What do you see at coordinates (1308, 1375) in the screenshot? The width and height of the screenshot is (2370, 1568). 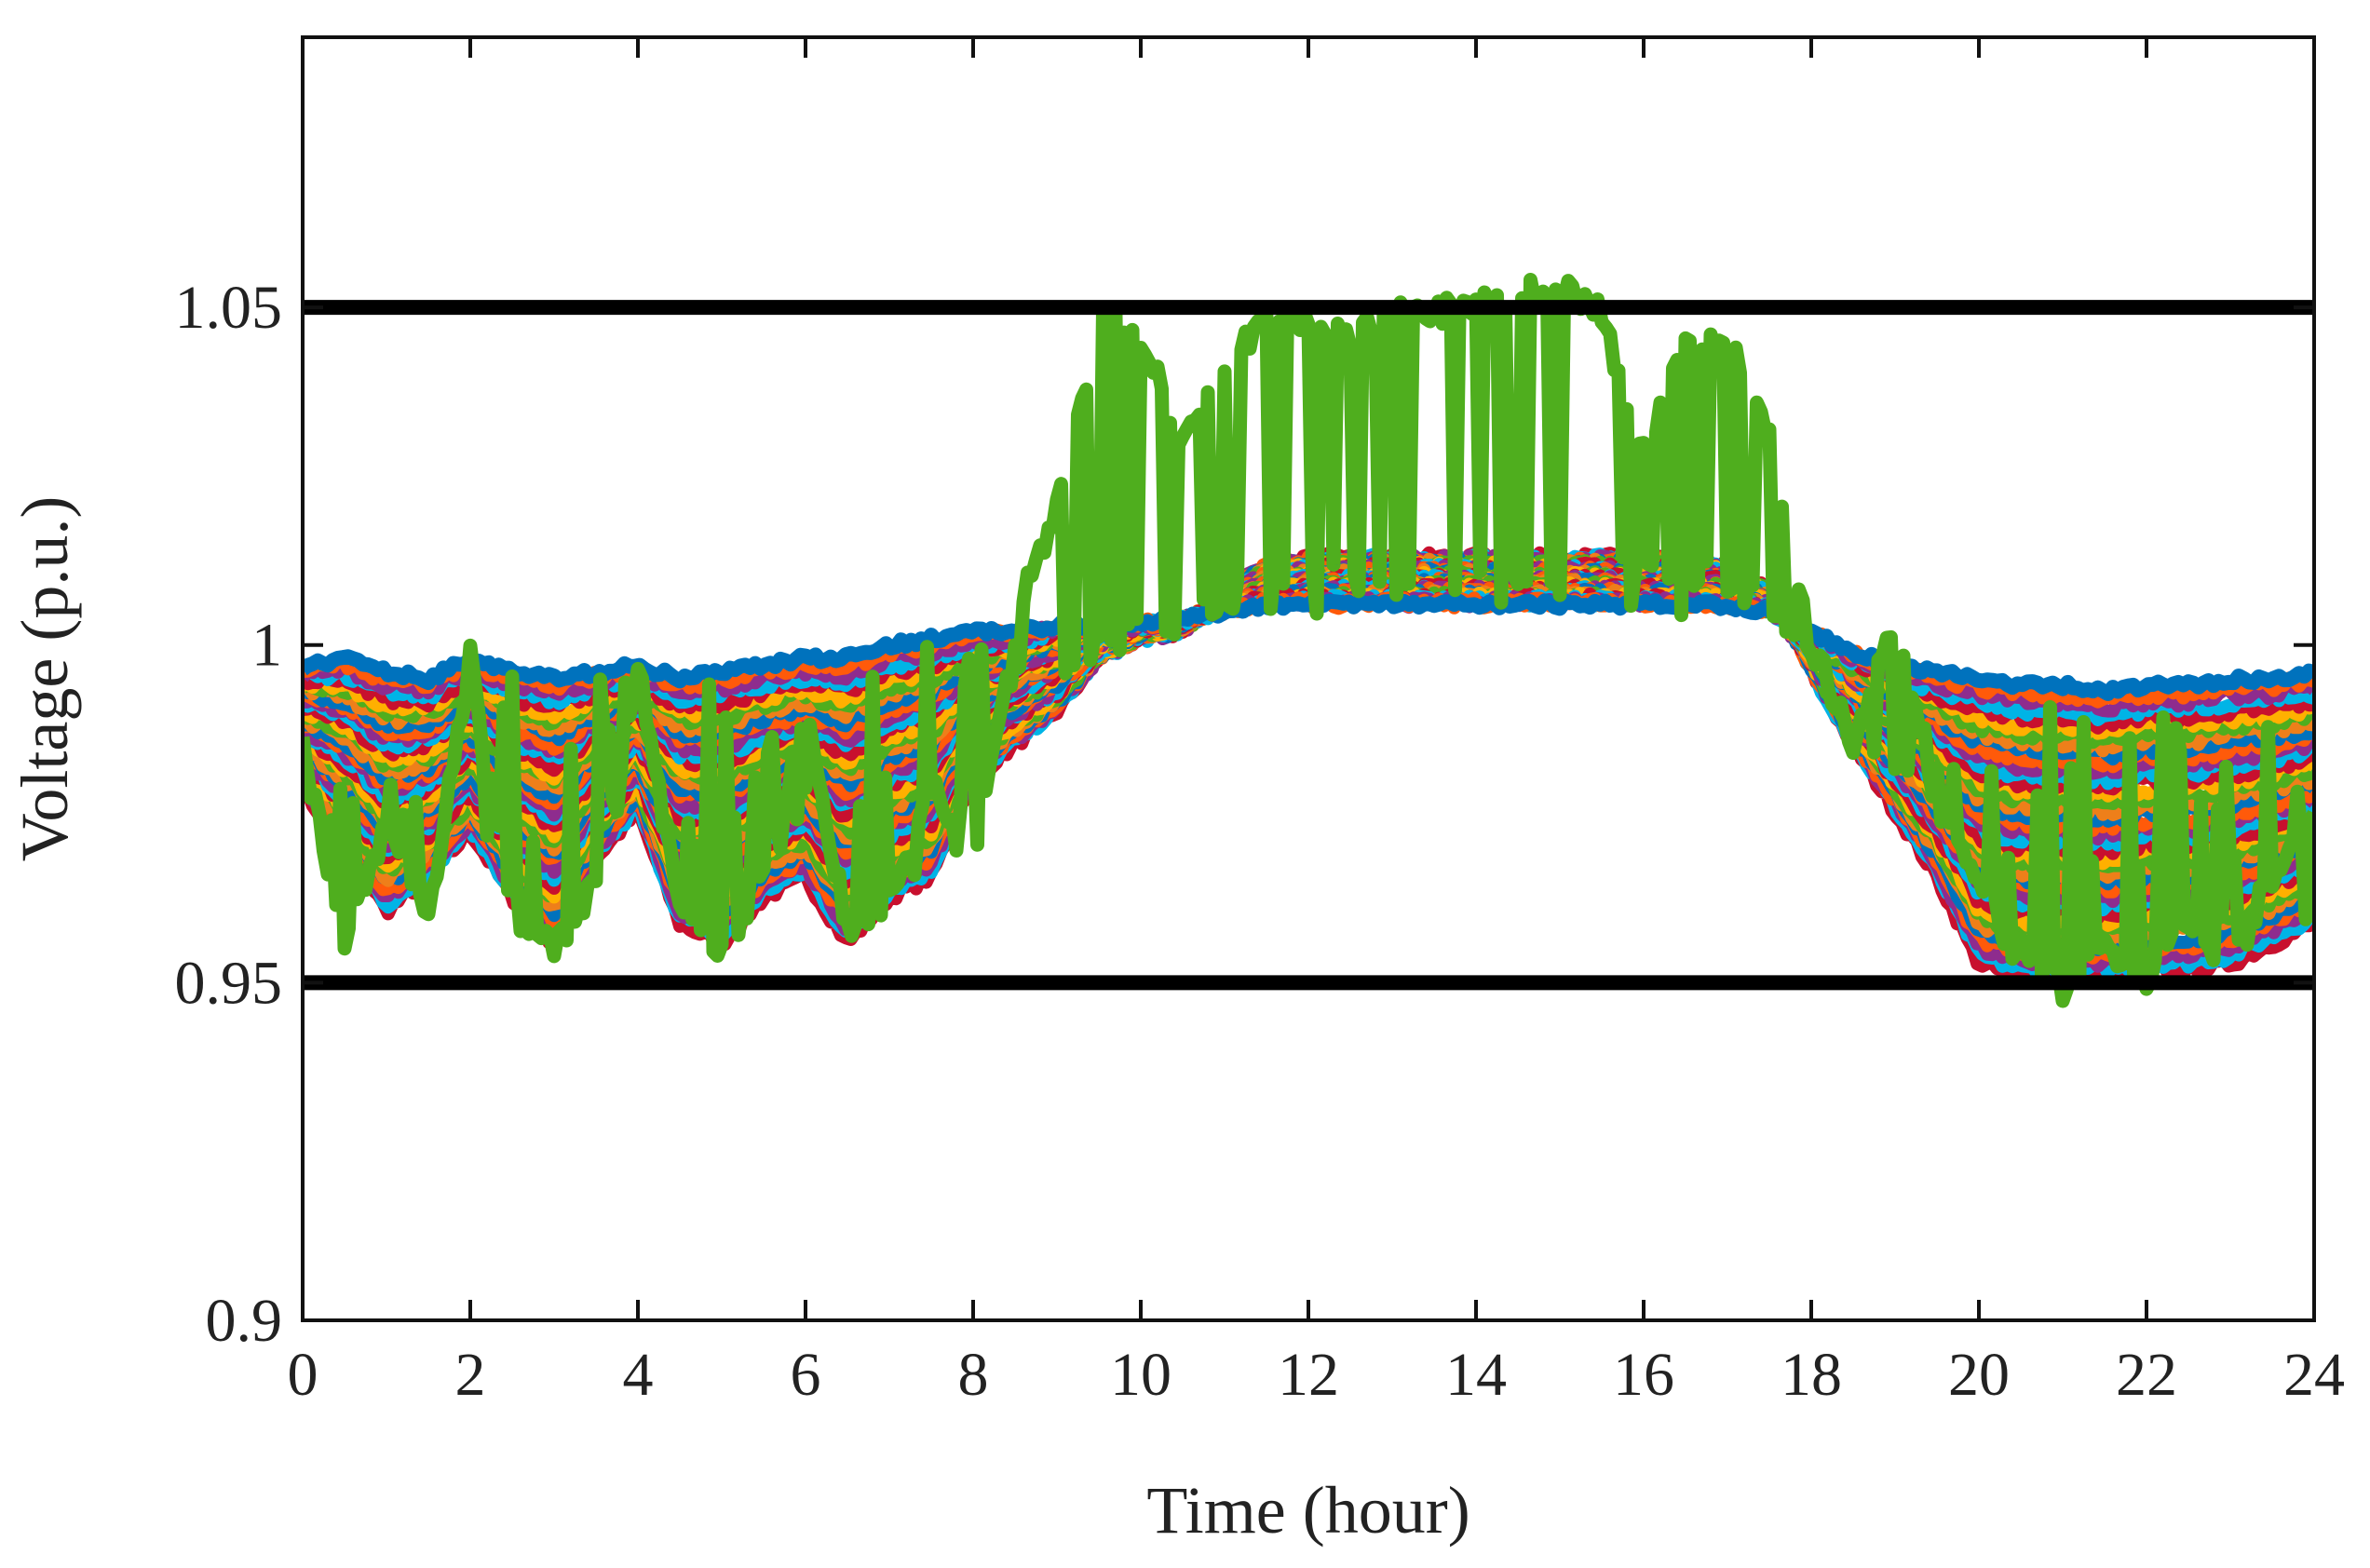 I see `x-tick-label-12: 12` at bounding box center [1308, 1375].